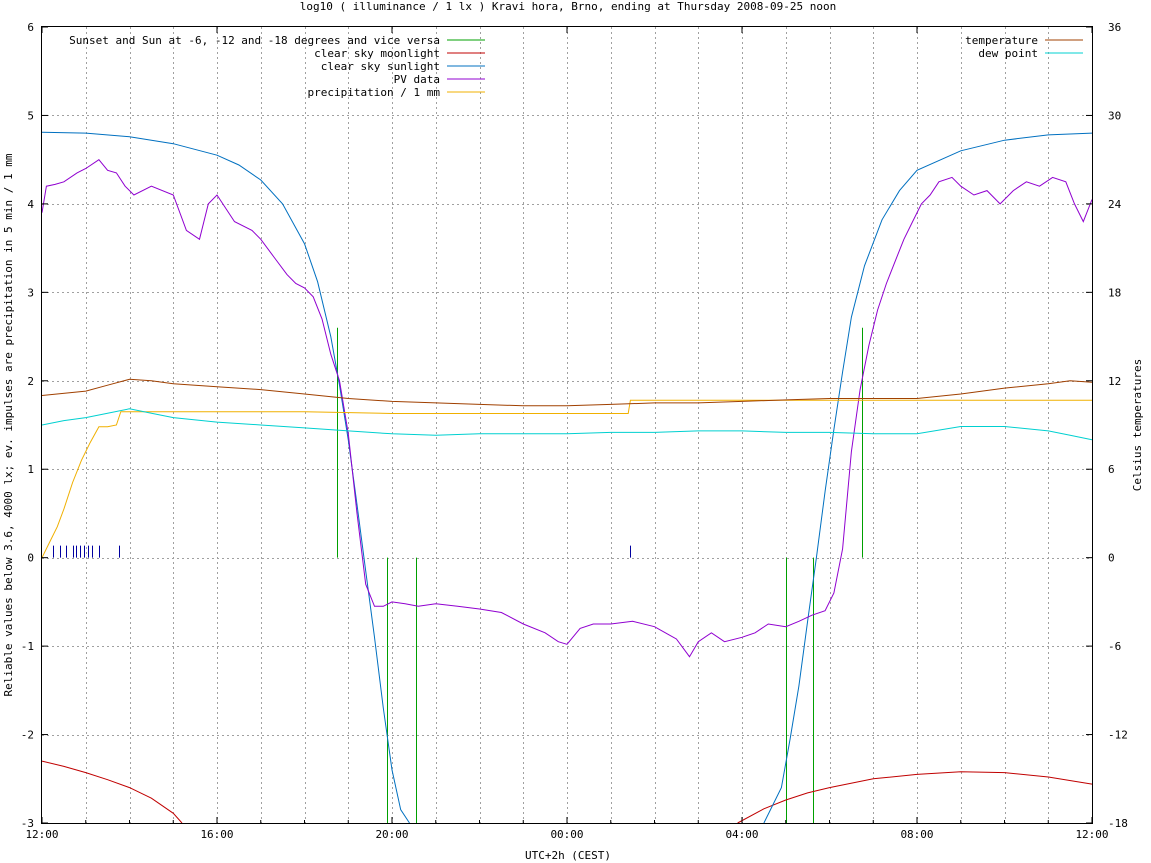  What do you see at coordinates (374, 92) in the screenshot?
I see `legend-label: precipitation / 1 mm` at bounding box center [374, 92].